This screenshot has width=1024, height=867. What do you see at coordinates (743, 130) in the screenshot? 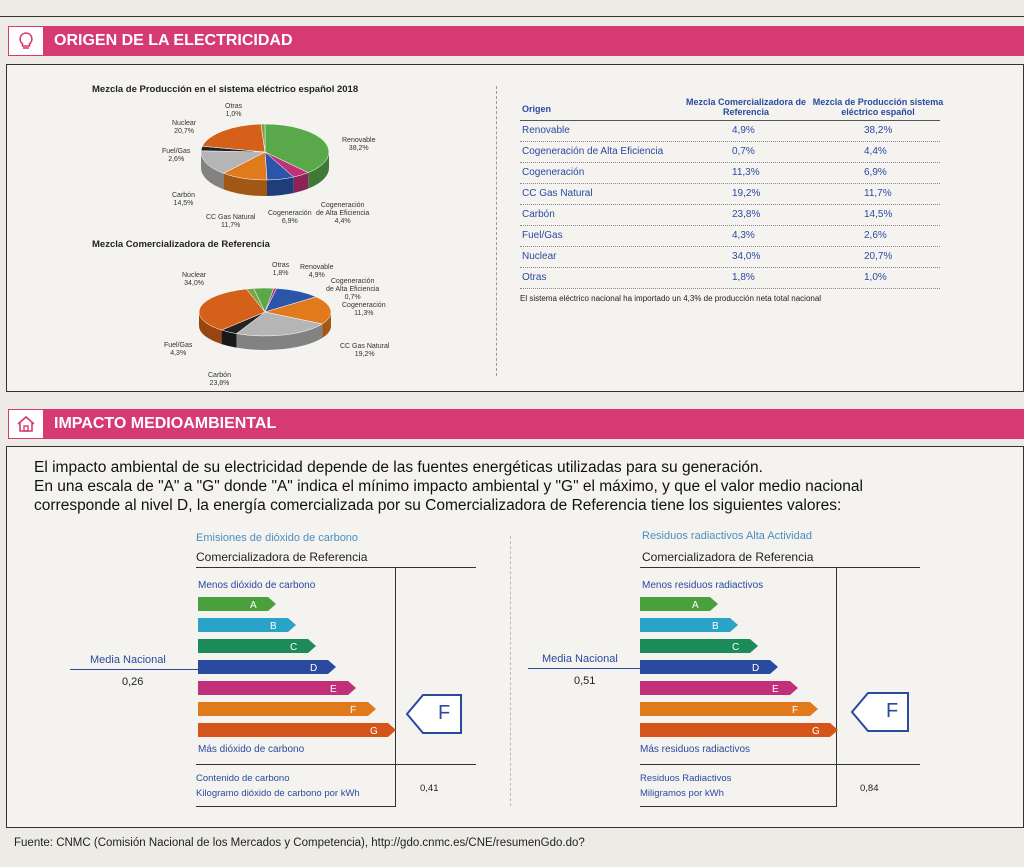
I see `table-cell-comercializadora: 4,9%` at bounding box center [743, 130].